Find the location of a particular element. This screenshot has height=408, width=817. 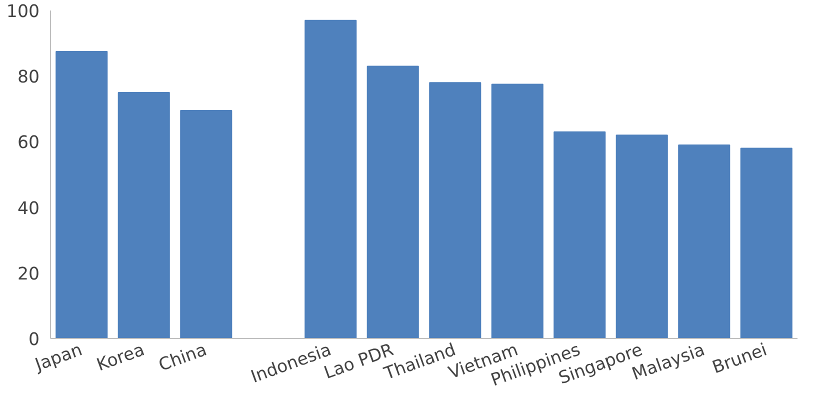

y-tick-label: 80 is located at coordinates (28, 78).